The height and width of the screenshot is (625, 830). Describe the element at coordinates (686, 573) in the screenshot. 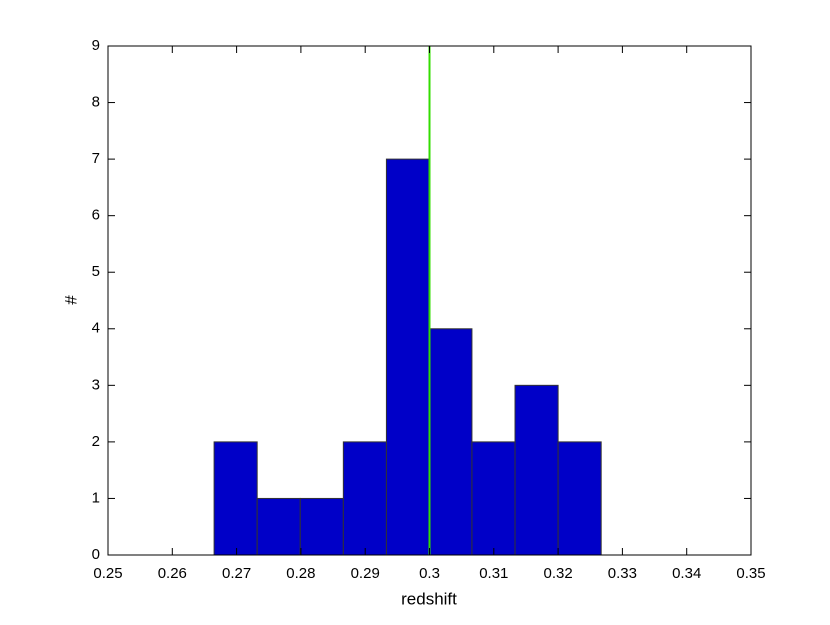

I see `x-tick-label: 0.34` at that location.